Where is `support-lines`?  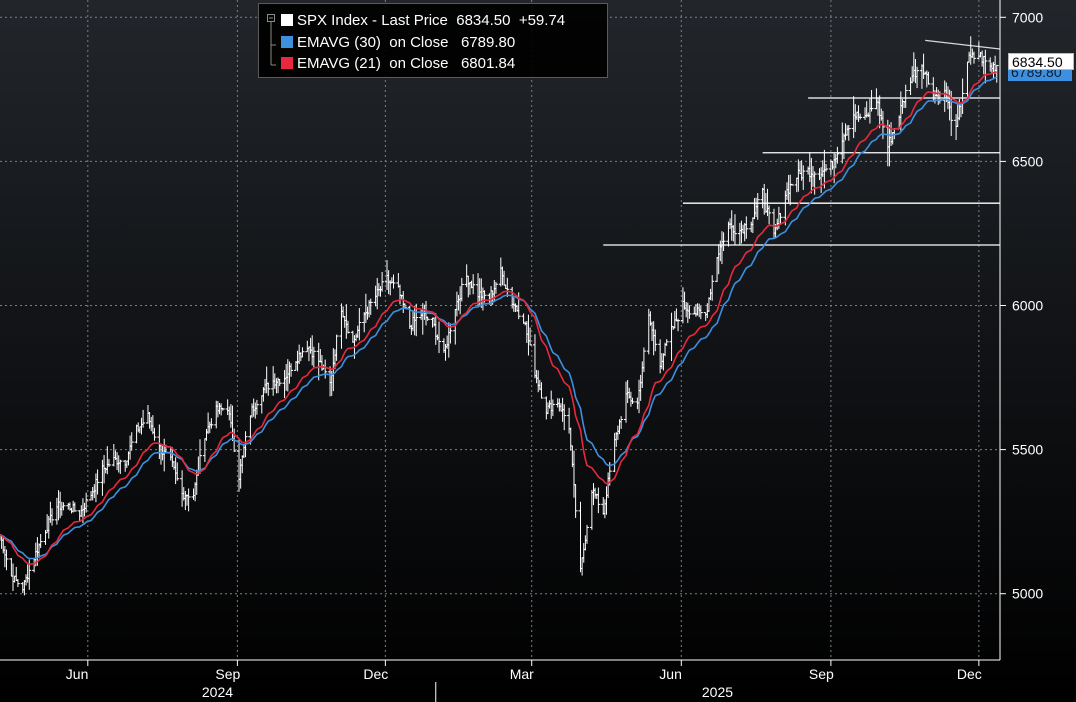
support-lines is located at coordinates (802, 142).